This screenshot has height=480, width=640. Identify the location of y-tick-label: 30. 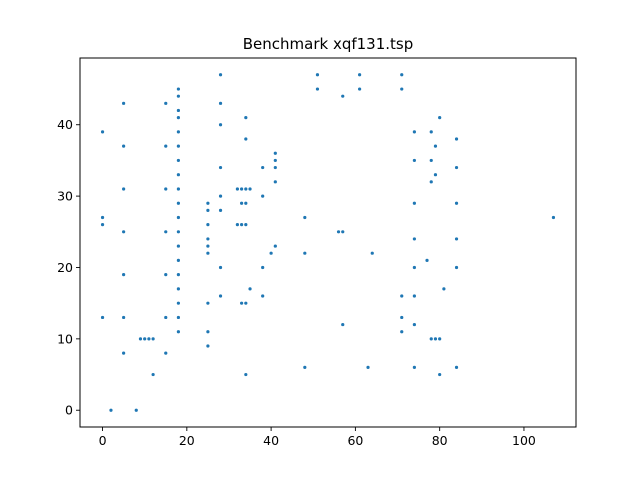
(65, 196).